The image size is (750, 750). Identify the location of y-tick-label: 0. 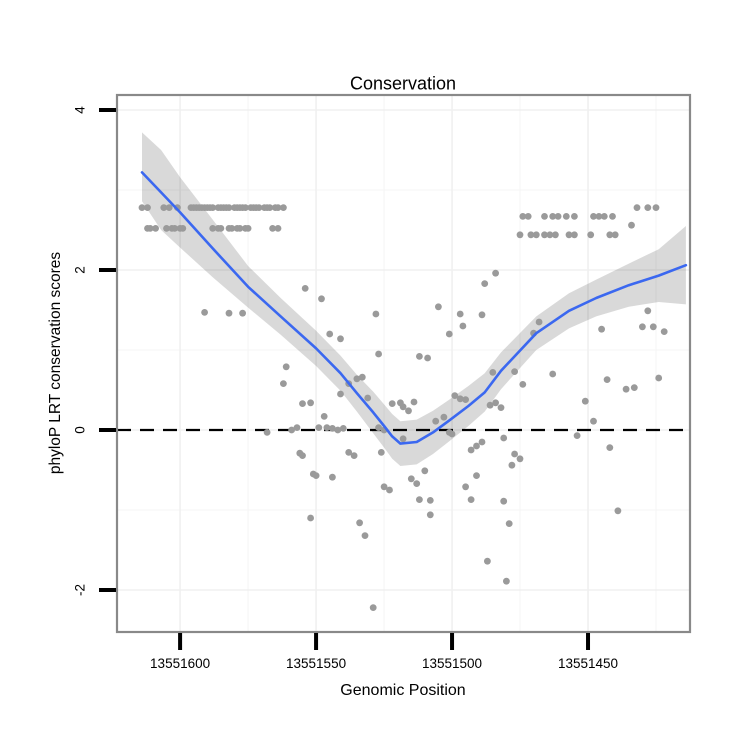
(80, 430).